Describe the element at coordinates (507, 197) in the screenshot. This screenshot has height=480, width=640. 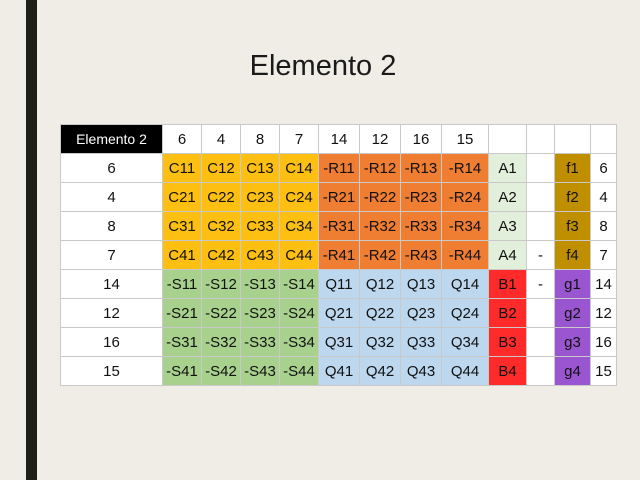
I see `matrix-cell: A2` at that location.